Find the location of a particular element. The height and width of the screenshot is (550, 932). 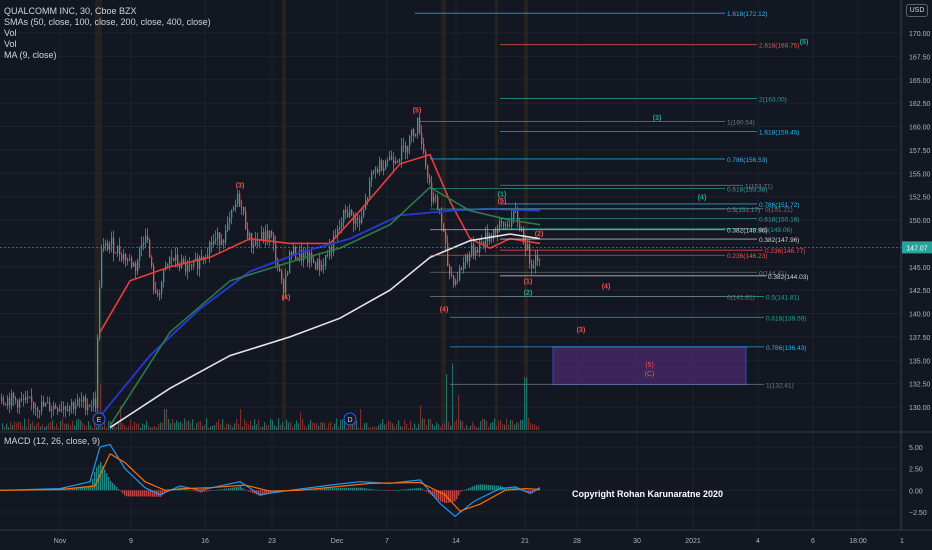

wave-label: (2) is located at coordinates (528, 293).